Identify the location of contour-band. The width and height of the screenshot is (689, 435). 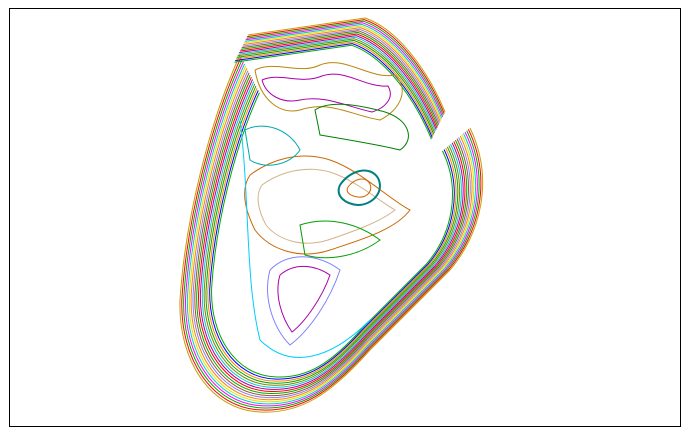
(339, 78).